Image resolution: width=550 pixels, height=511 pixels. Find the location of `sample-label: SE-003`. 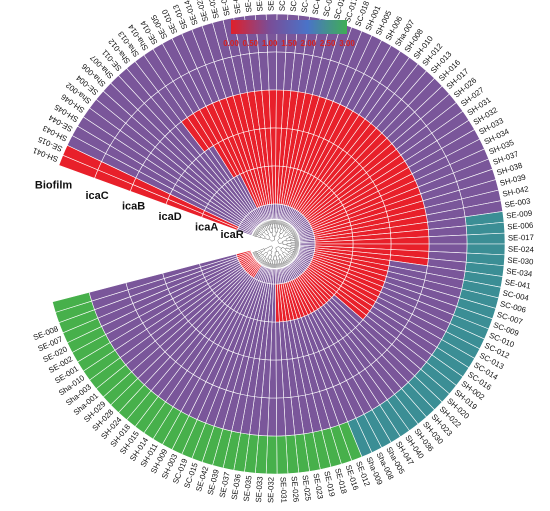

sample-label: SE-003 is located at coordinates (517, 202).